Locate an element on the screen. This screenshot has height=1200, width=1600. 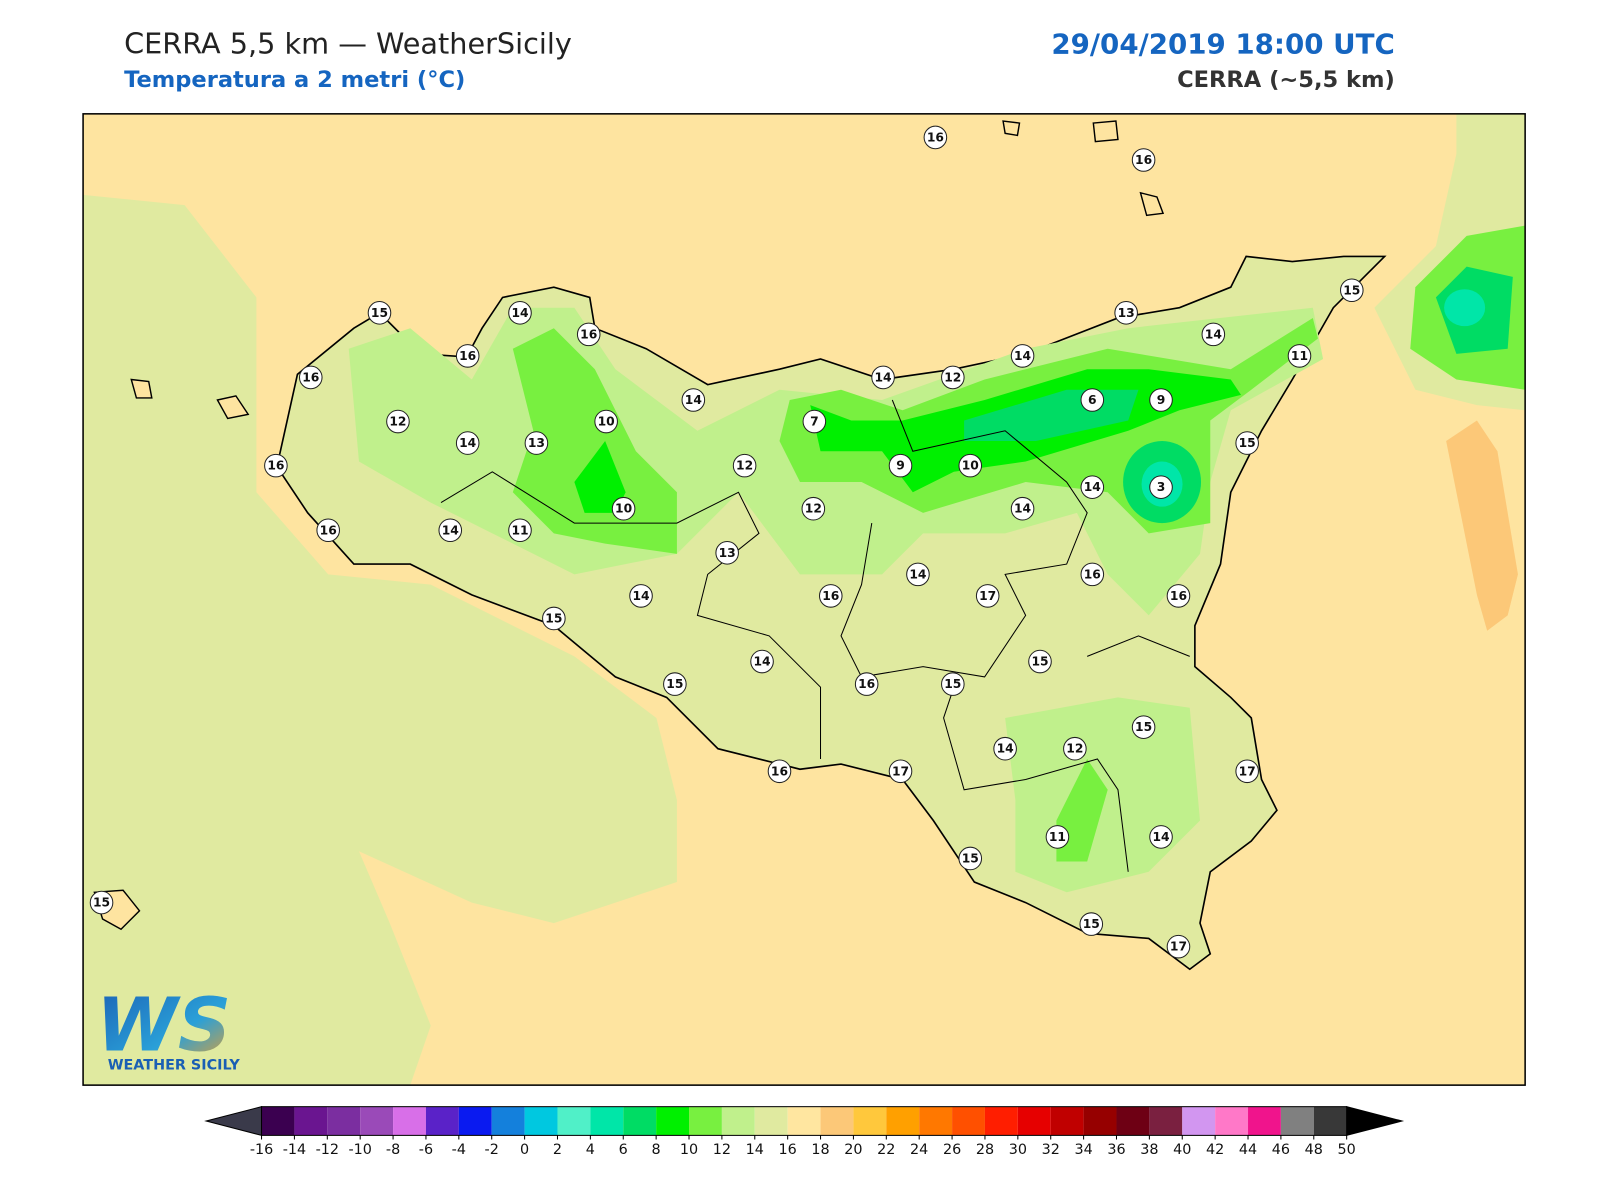
station: 6 is located at coordinates (1092, 400).